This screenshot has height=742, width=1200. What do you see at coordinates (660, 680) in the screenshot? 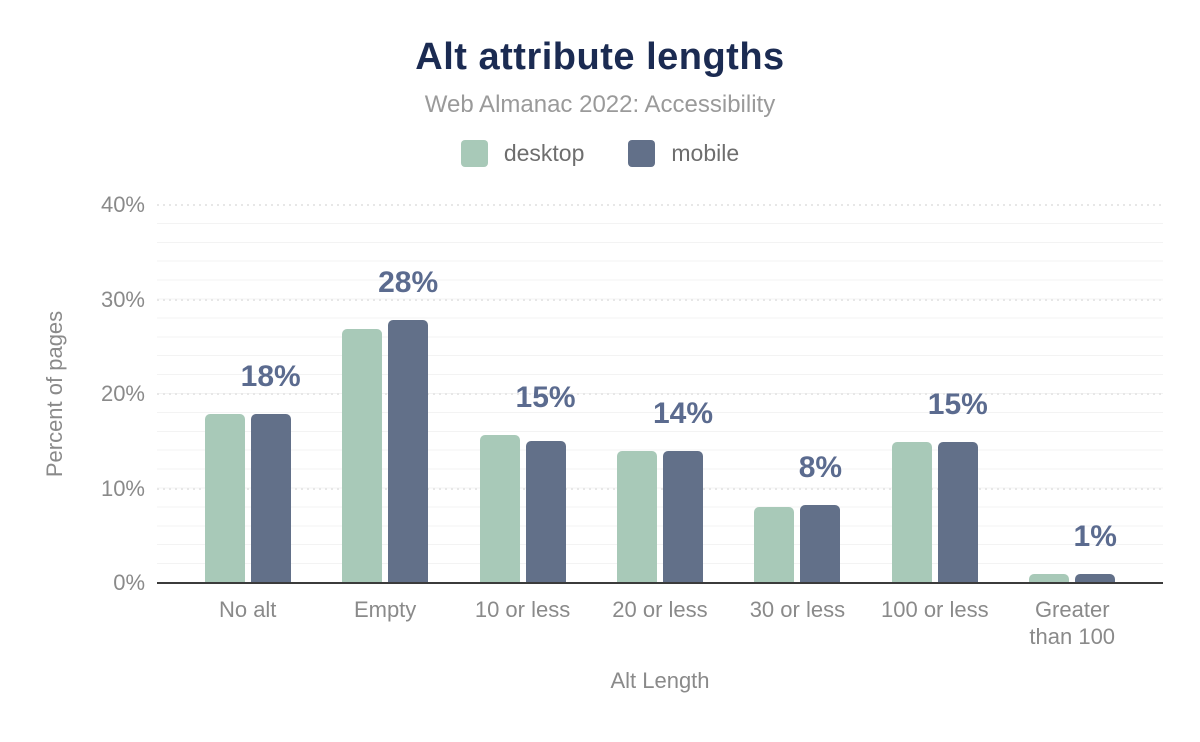
I see `x-axis-title: Alt Length` at bounding box center [660, 680].